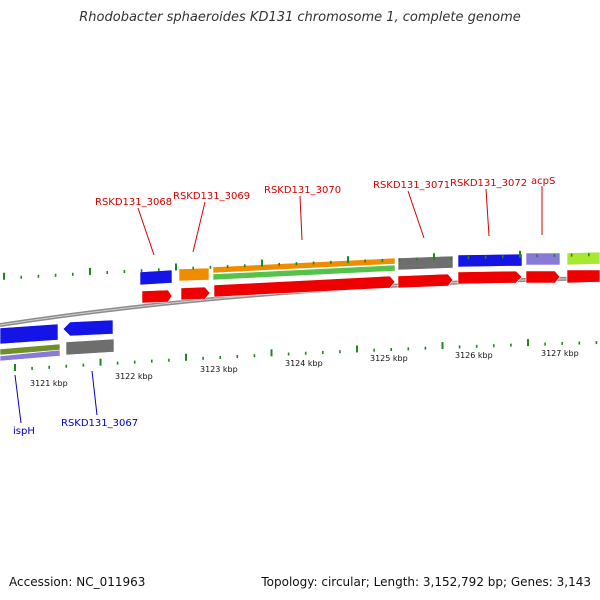  I want to click on gene-label-acps: acpS, so click(543, 181).